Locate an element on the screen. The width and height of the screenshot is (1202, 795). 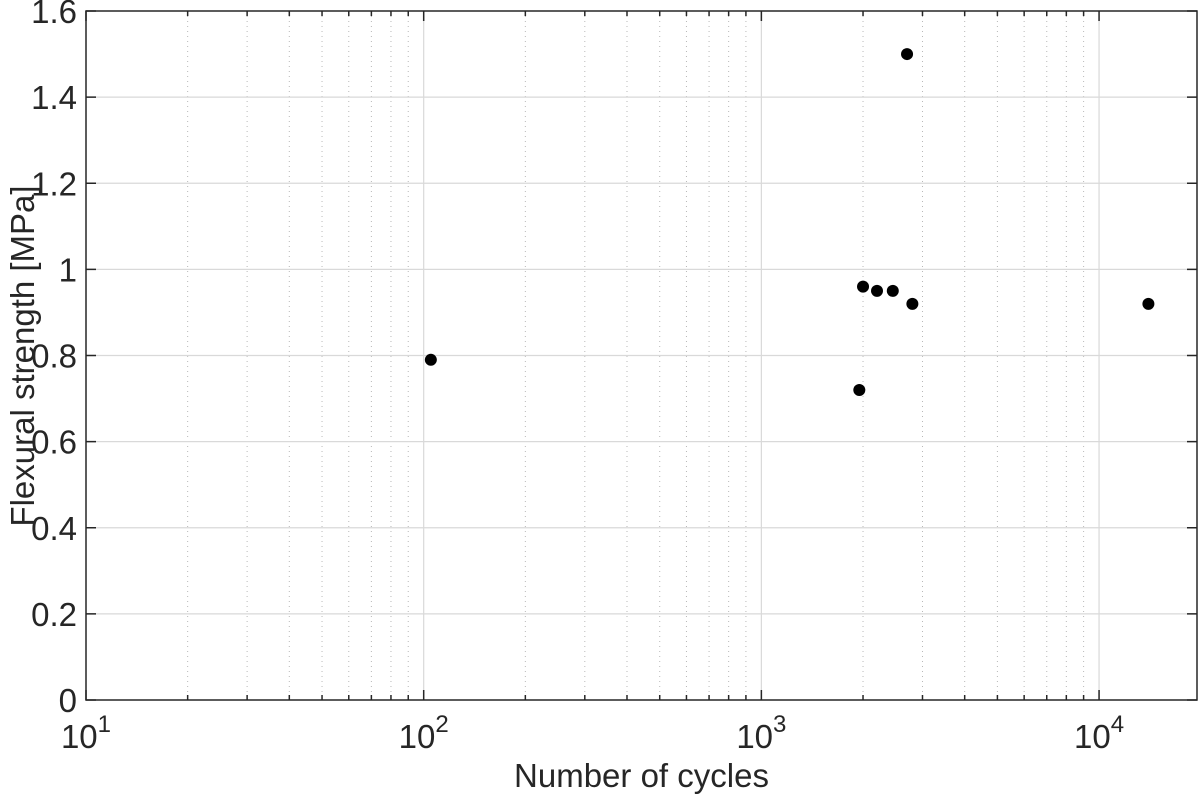
y-axis-label: Flexural strength [MPa] is located at coordinates (22, 355).